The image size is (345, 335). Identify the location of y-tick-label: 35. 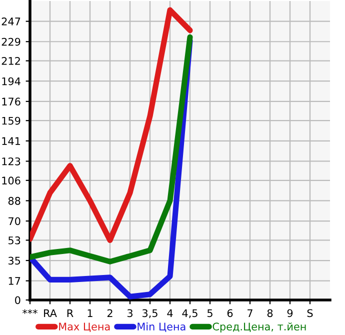
(14, 260).